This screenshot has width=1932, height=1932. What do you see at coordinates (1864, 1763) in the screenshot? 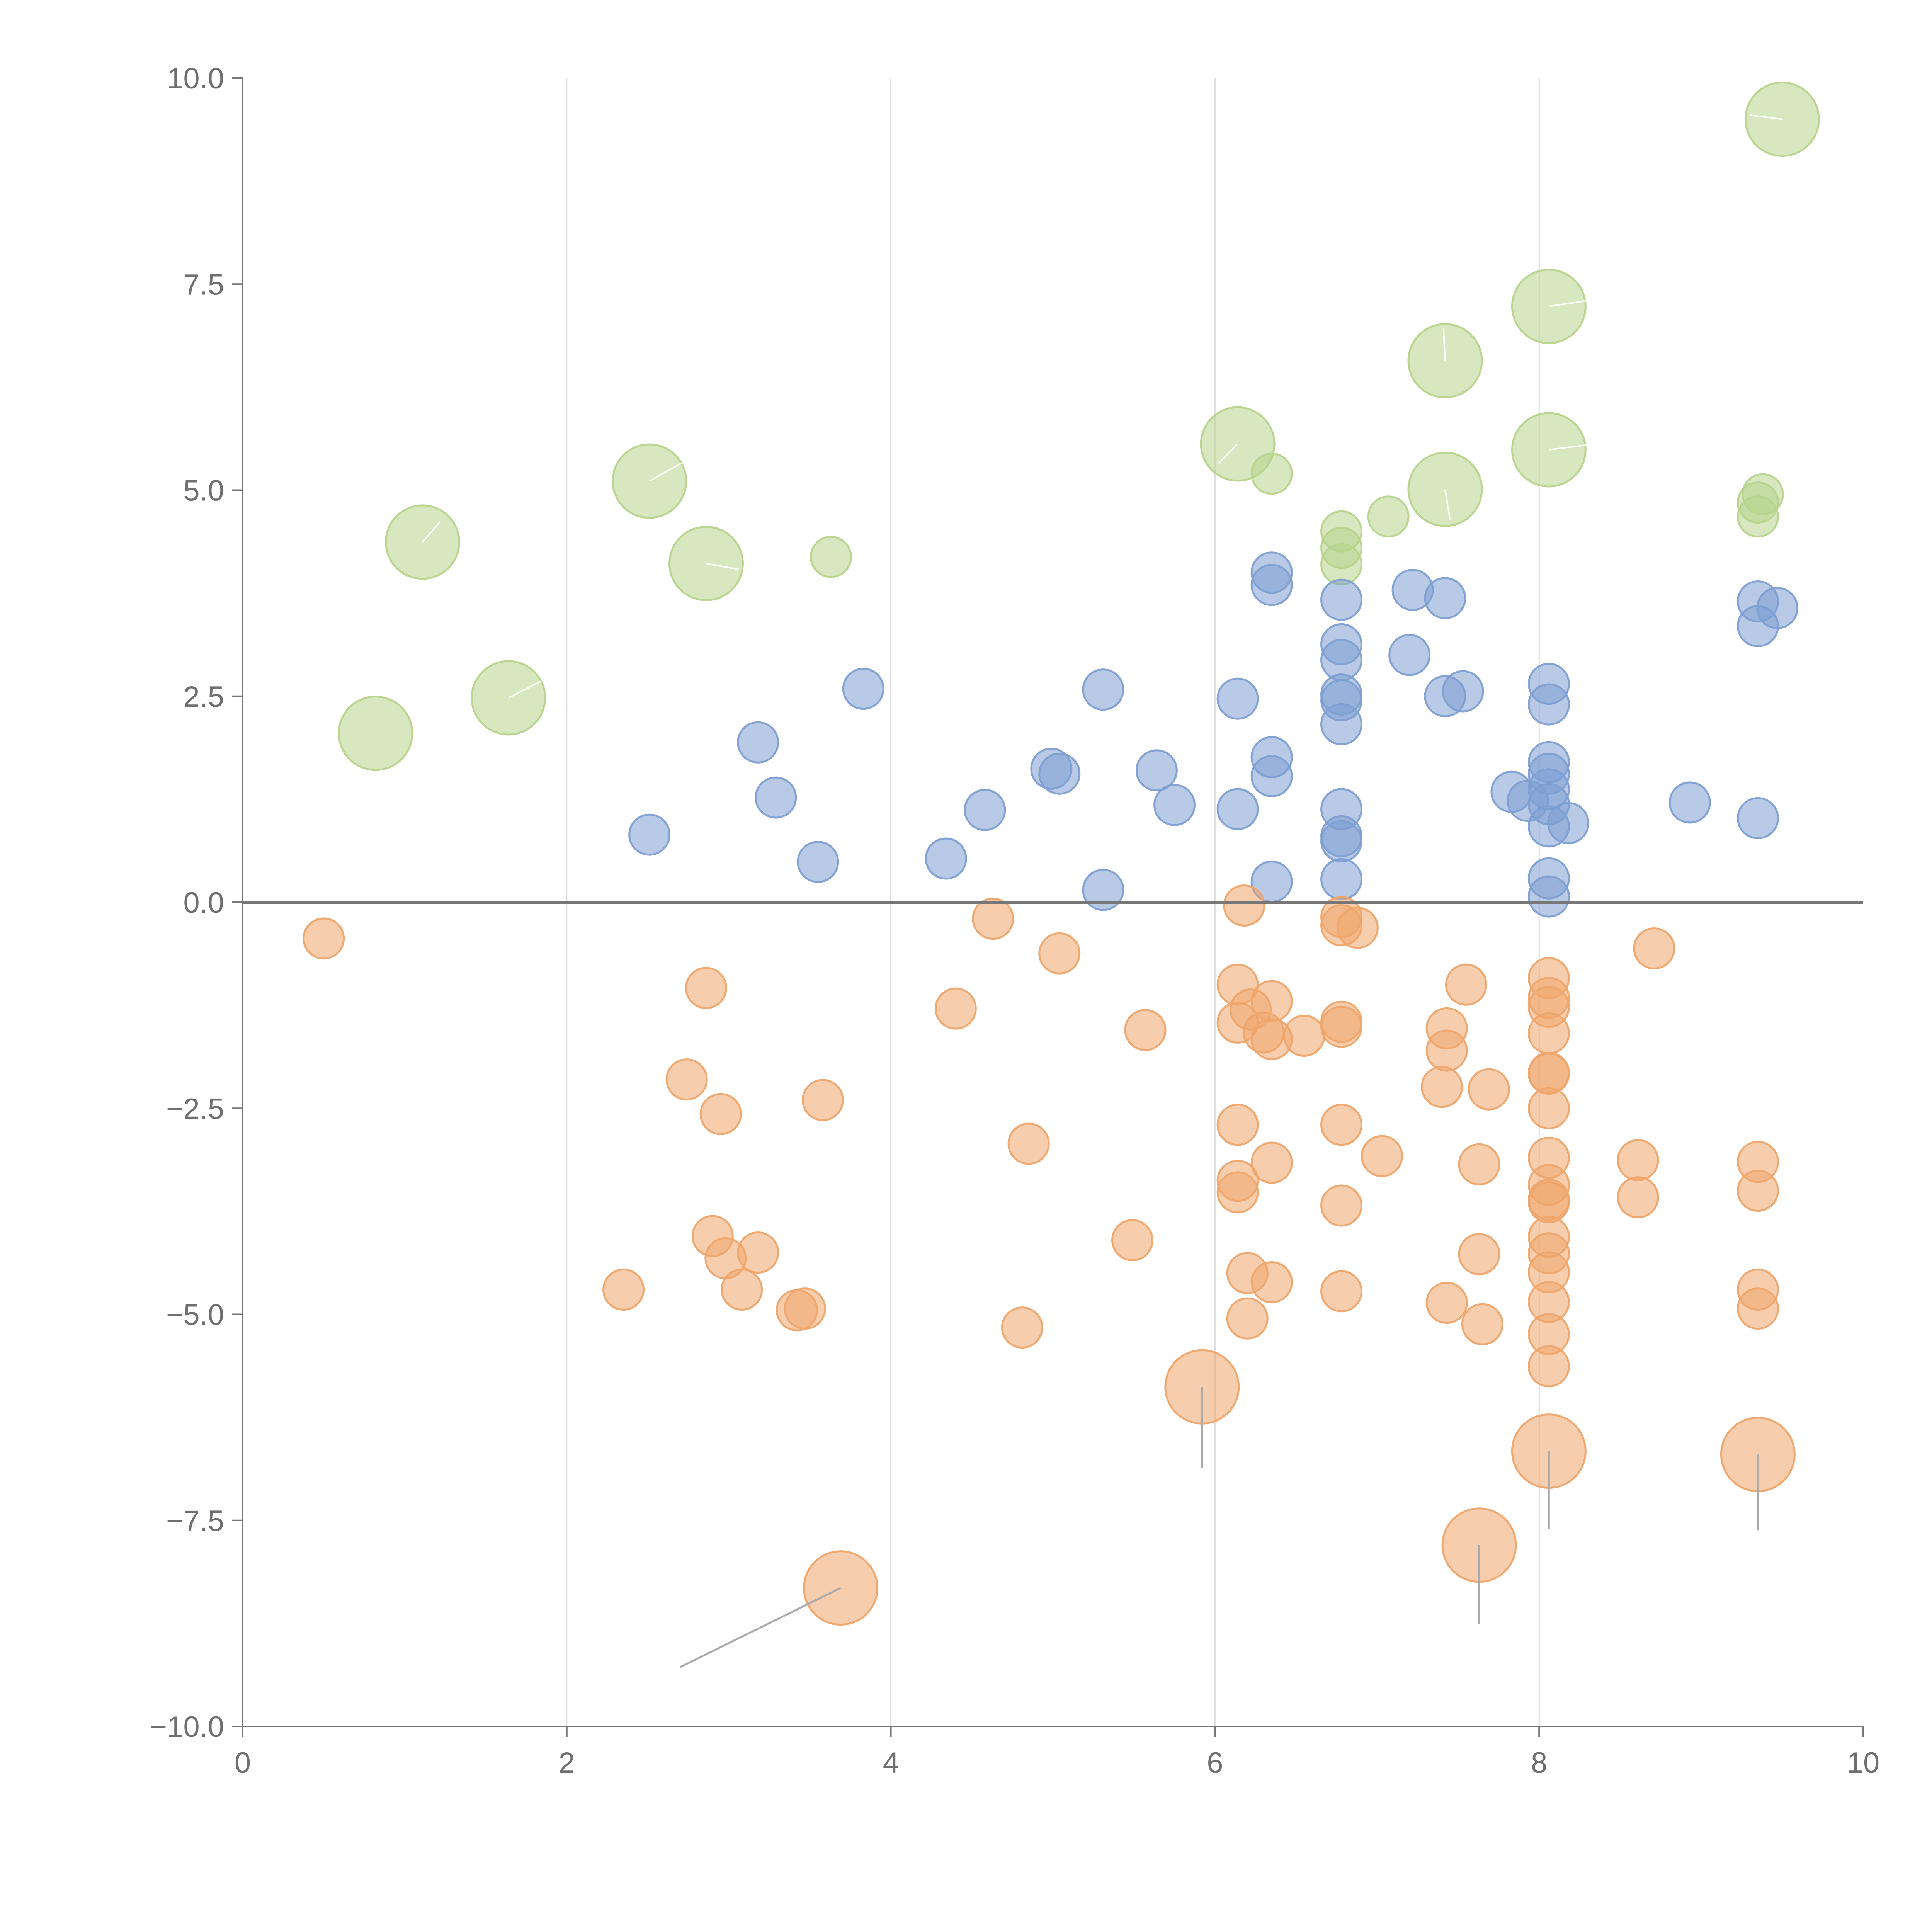
I see `x-tick-label: 10` at bounding box center [1864, 1763].